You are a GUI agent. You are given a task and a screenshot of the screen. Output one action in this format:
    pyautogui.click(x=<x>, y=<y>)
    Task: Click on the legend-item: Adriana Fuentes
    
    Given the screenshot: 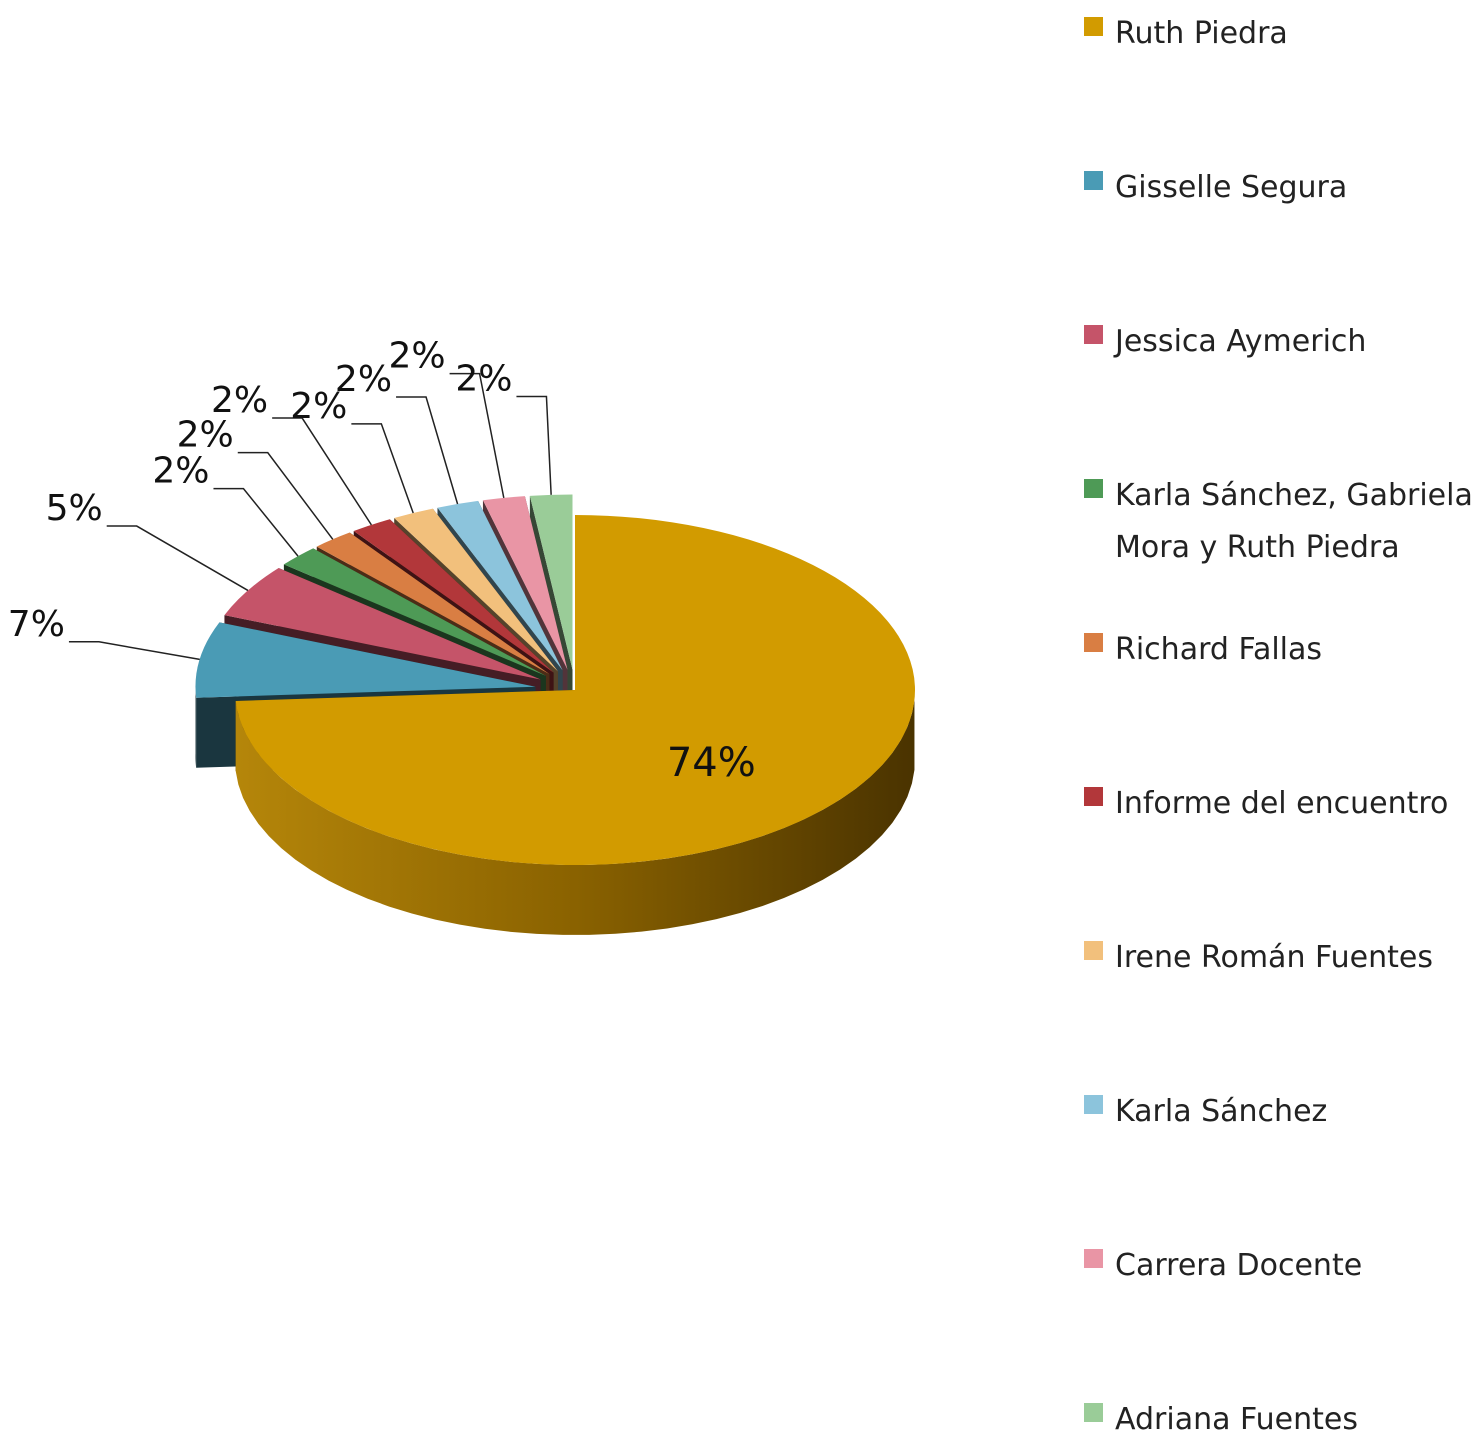 What is the action you would take?
    pyautogui.click(x=1284, y=1420)
    